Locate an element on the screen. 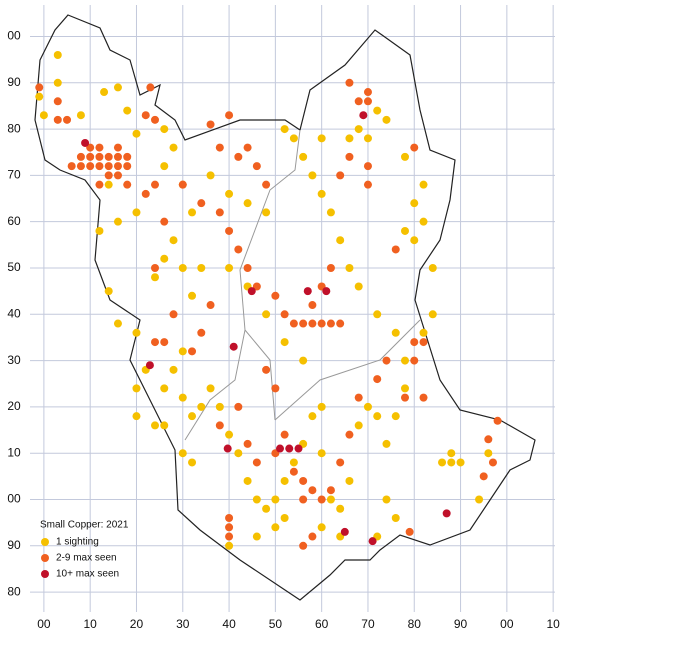  legend-swatch is located at coordinates (45, 558).